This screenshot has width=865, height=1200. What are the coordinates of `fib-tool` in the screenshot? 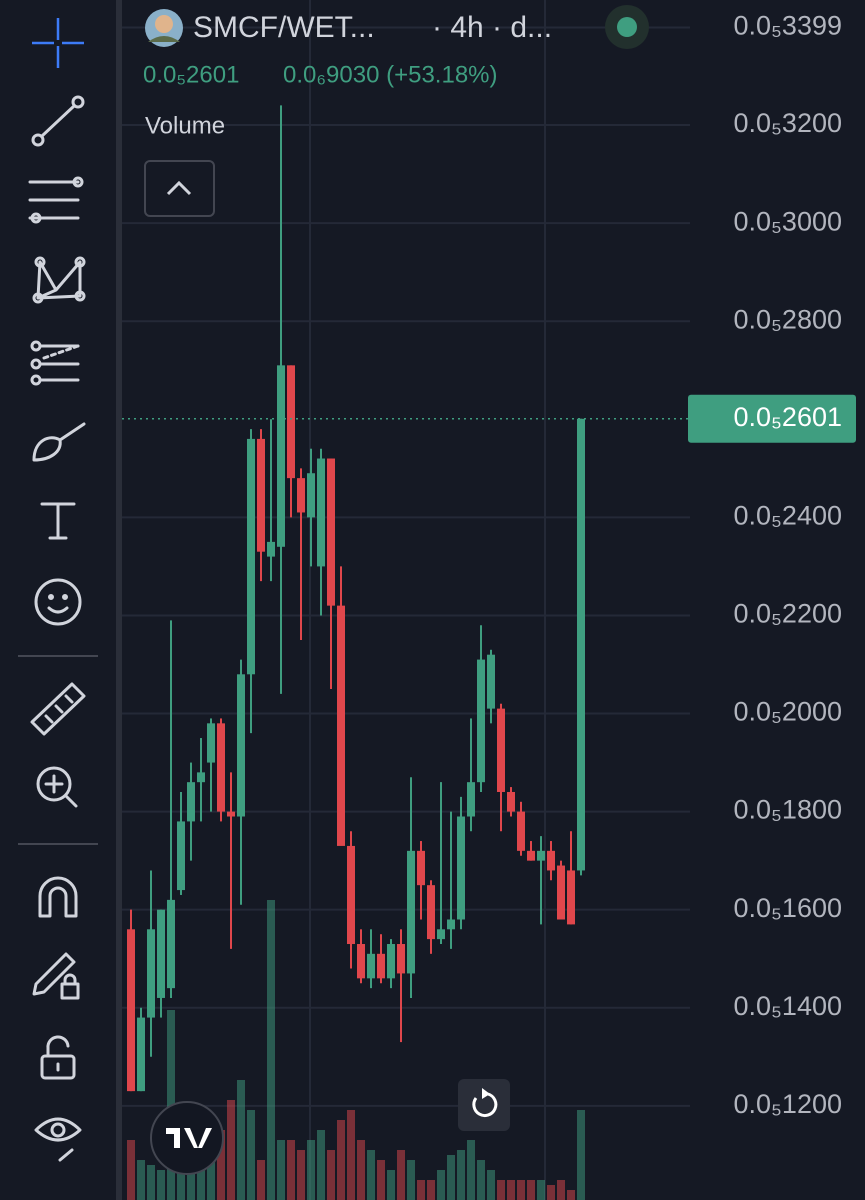 It's located at (56, 200).